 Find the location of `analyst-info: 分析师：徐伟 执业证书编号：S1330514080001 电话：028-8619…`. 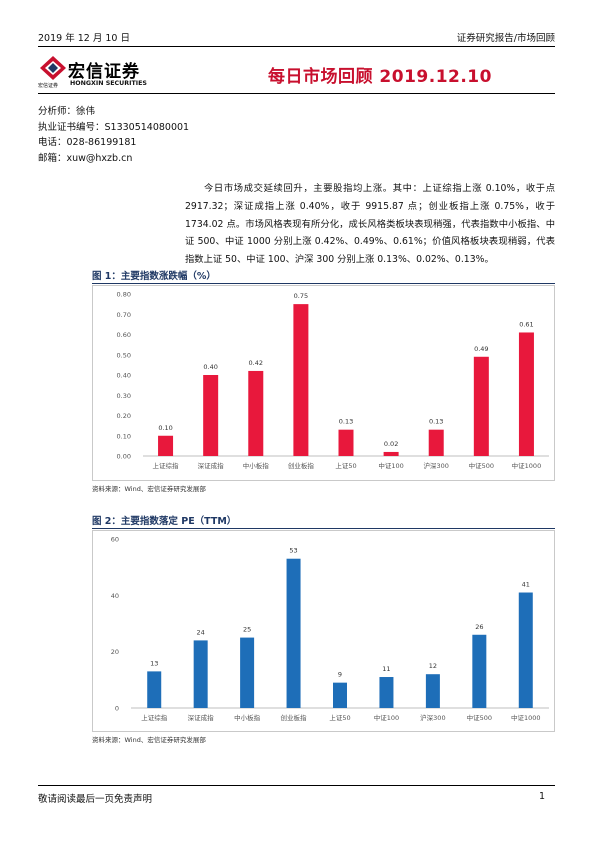

analyst-info: 分析师：徐伟 执业证书编号：S1330514080001 电话：028-8619… is located at coordinates (113, 135).